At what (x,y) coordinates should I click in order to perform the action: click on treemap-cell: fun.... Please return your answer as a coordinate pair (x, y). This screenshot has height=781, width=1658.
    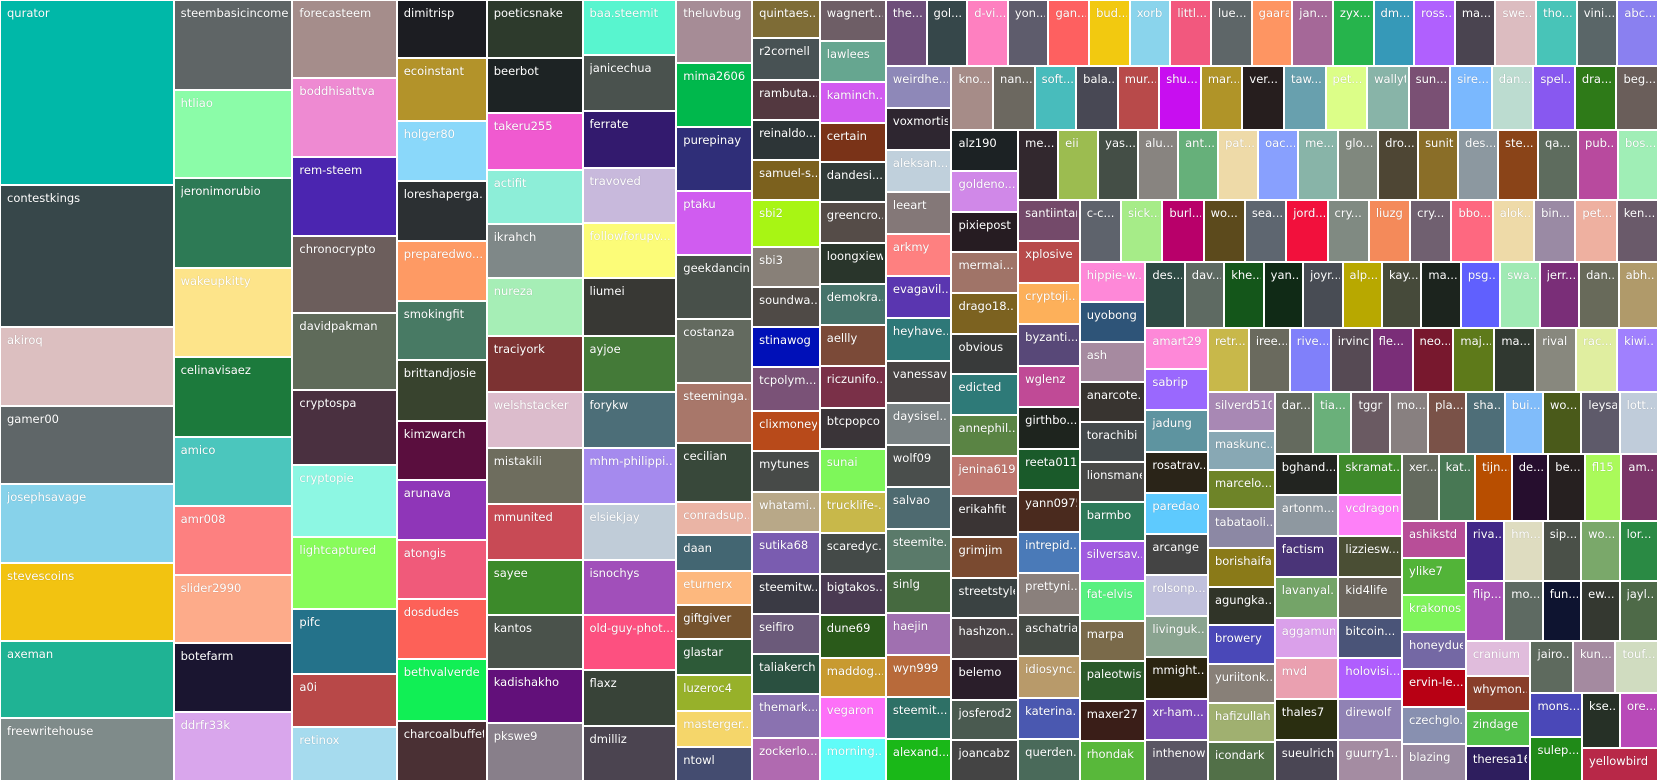
    Looking at the image, I should click on (1562, 611).